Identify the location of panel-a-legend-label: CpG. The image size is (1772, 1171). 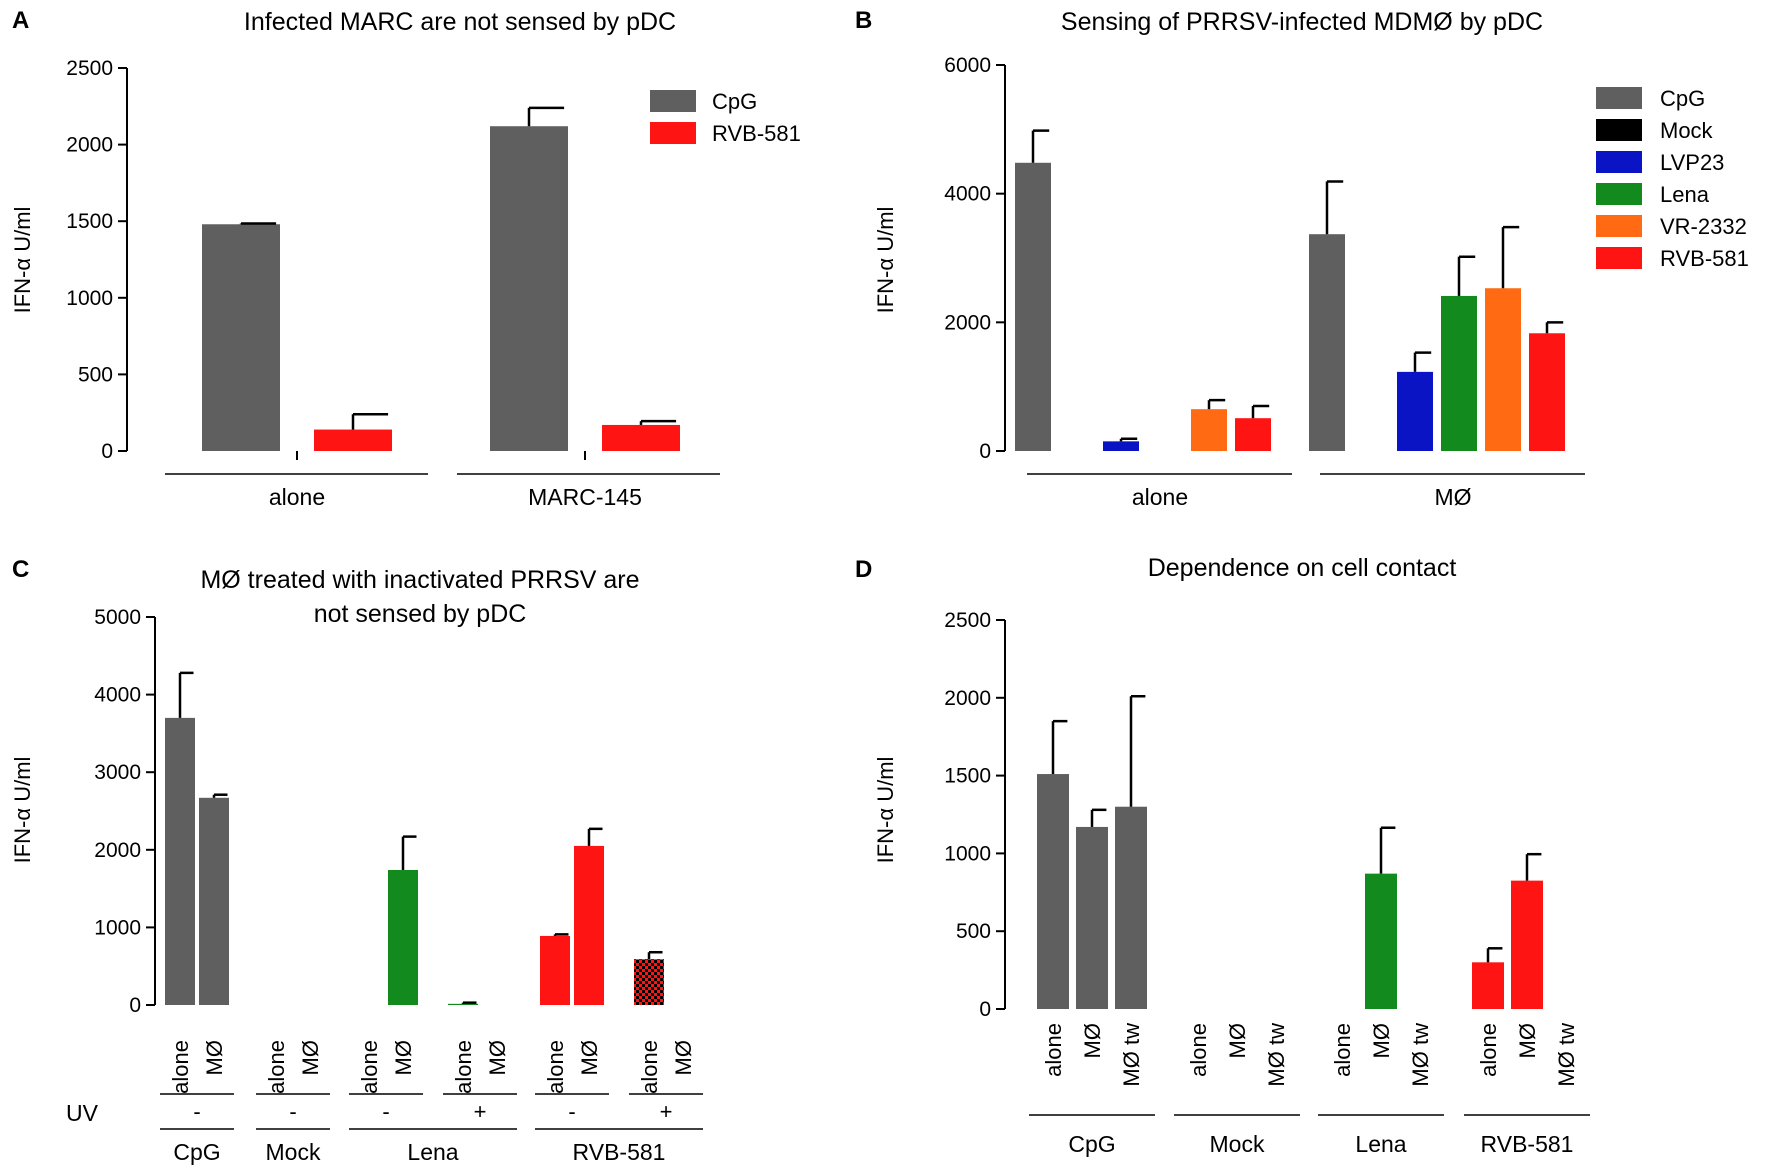
(734, 101).